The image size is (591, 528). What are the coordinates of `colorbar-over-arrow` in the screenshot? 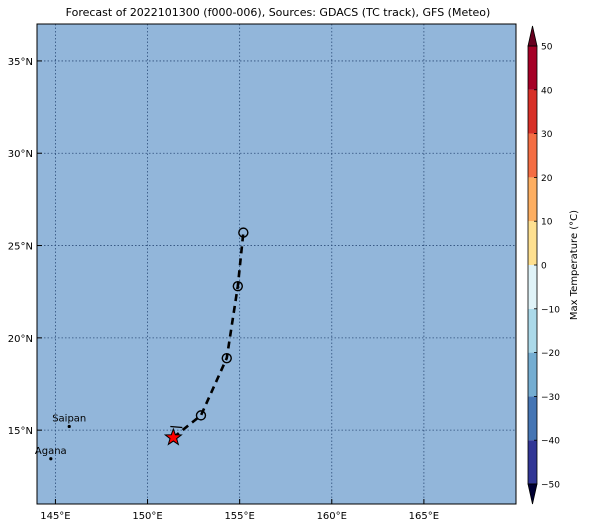 It's located at (532, 36).